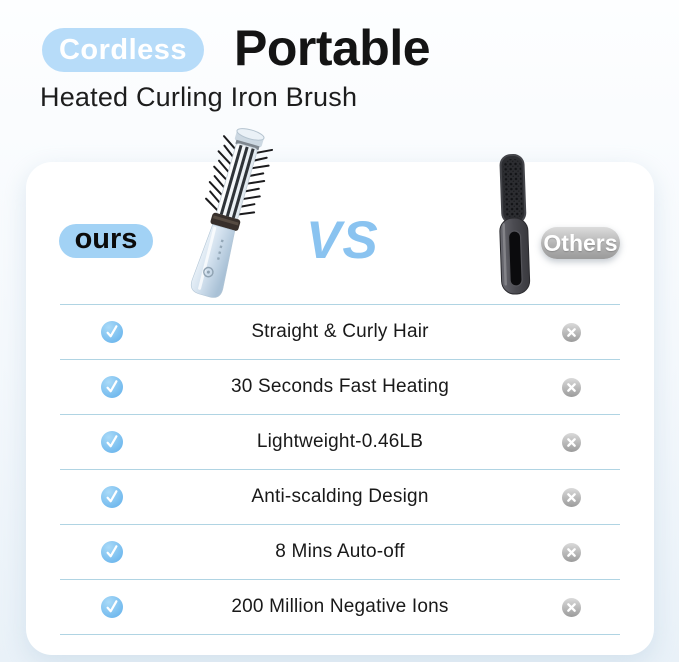 Image resolution: width=679 pixels, height=662 pixels. I want to click on table-row: Anti-scalding Design, so click(340, 496).